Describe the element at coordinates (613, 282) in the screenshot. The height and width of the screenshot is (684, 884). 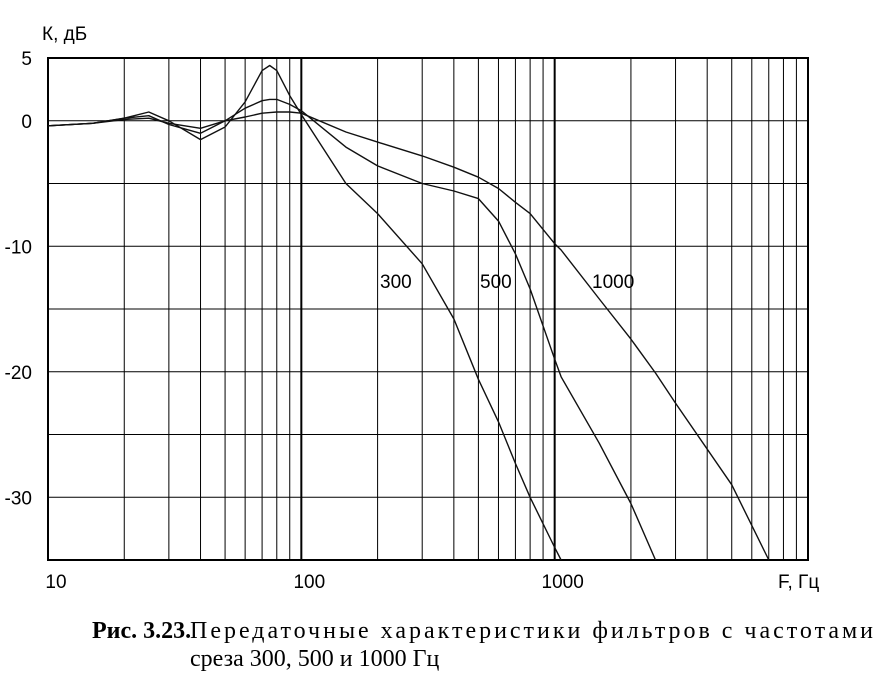
I see `series-label: 1000` at that location.